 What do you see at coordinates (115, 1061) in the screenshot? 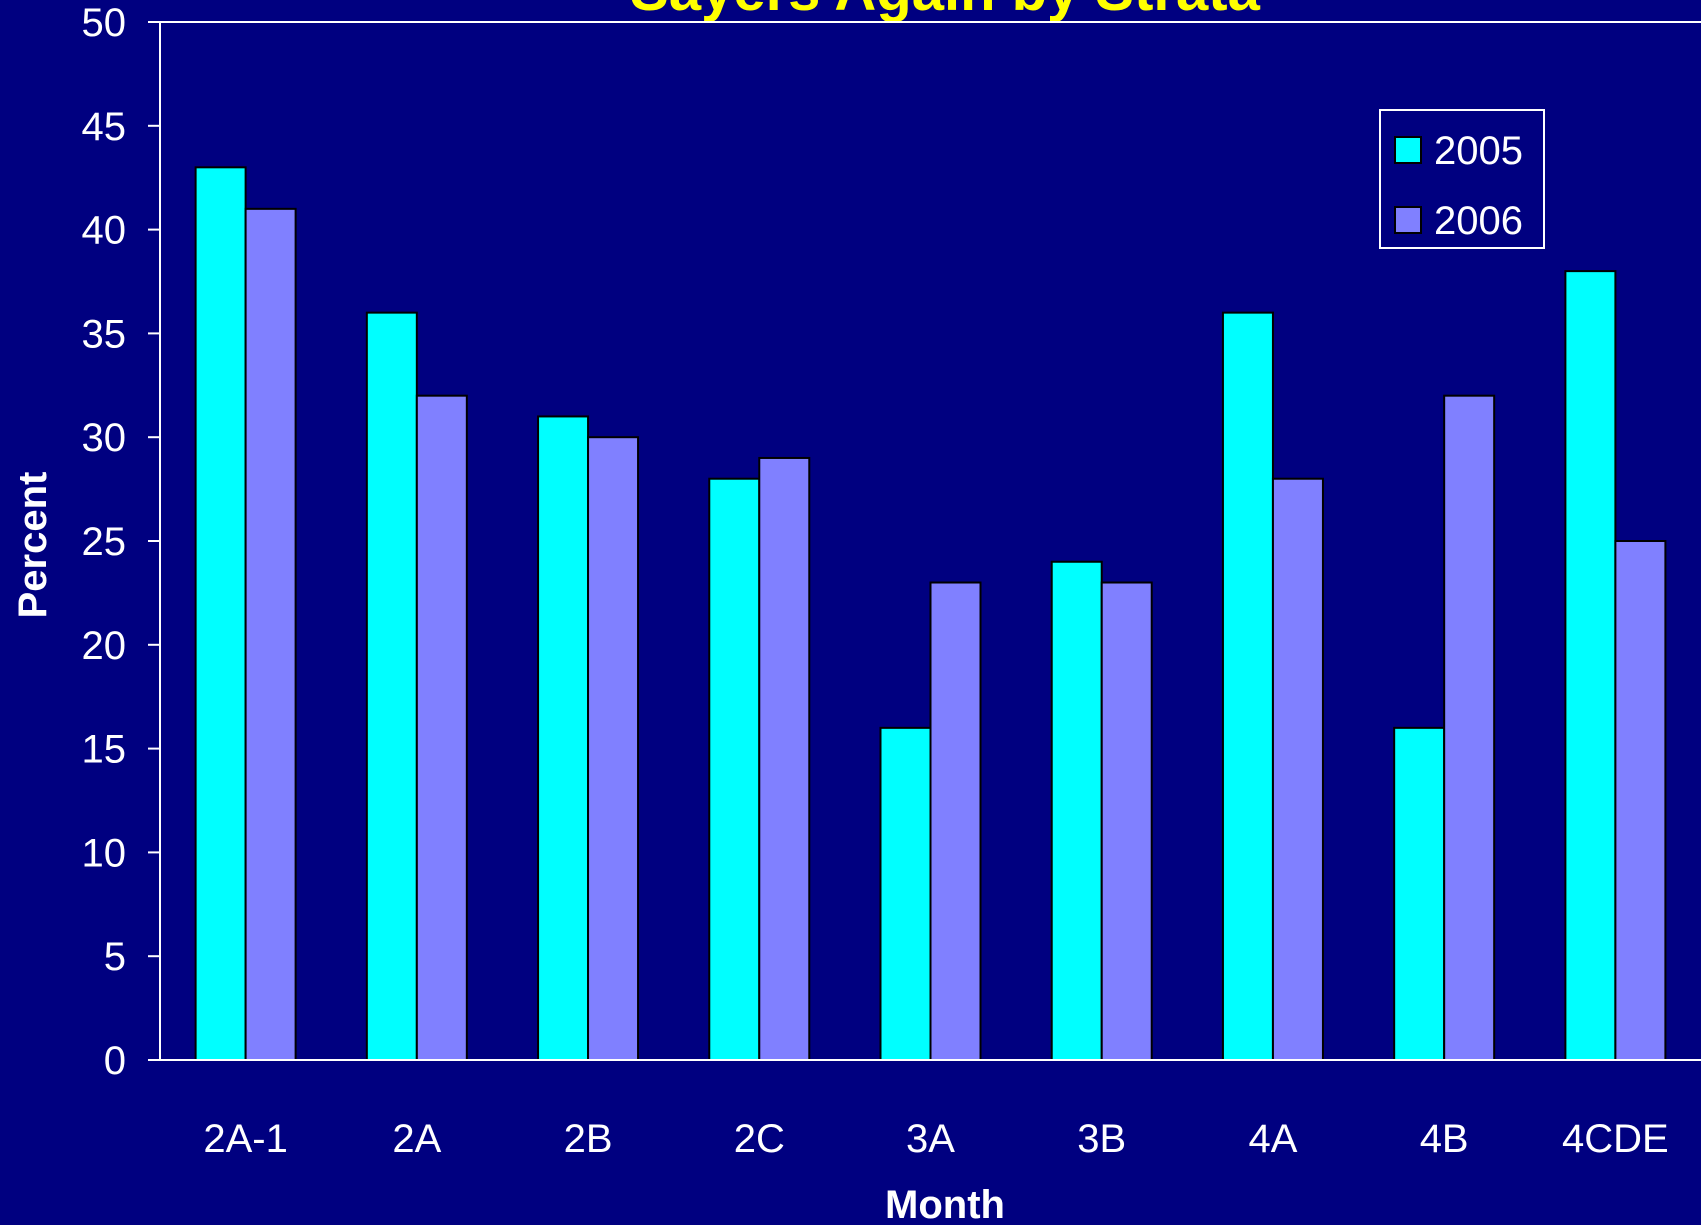
I see `y-tick-label: 0` at bounding box center [115, 1061].